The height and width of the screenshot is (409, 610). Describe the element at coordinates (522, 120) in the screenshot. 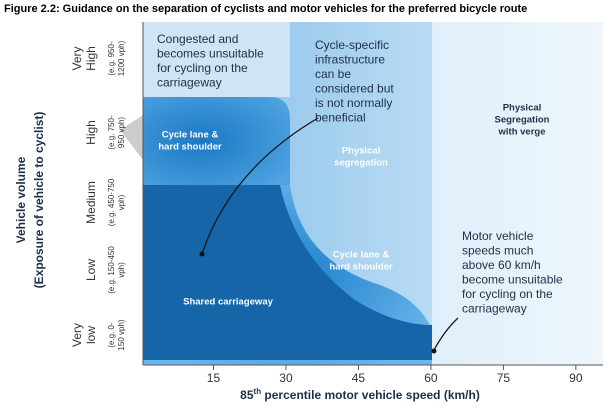

I see `zone-label: Segregation` at that location.